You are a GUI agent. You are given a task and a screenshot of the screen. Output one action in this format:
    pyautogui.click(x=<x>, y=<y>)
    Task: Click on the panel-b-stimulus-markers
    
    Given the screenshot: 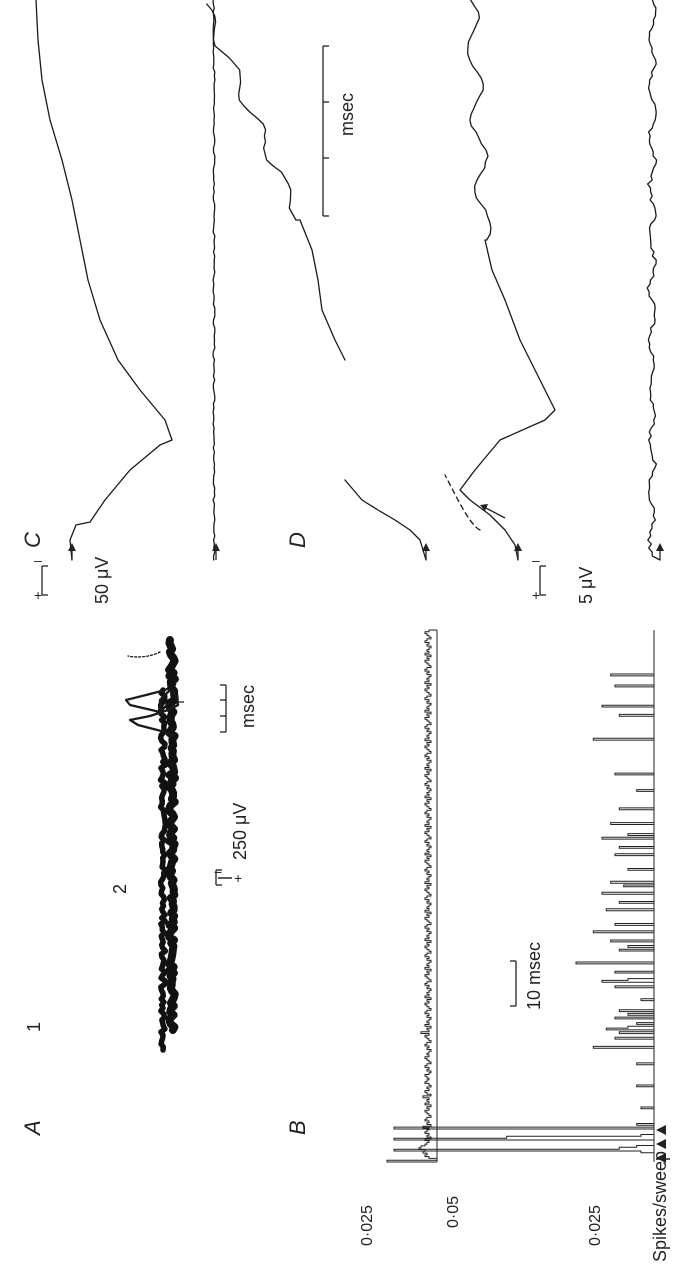 What is the action you would take?
    pyautogui.click(x=661, y=1144)
    